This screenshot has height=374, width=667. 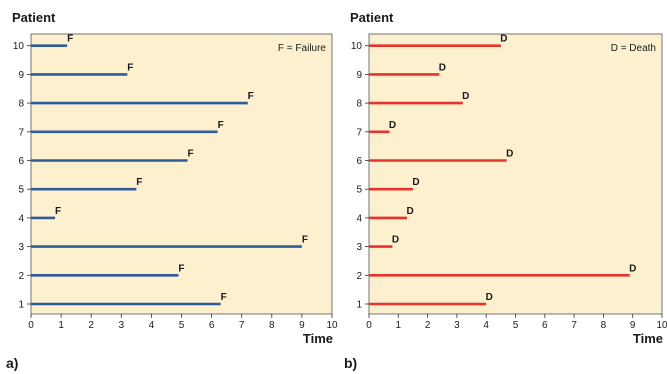 What do you see at coordinates (574, 325) in the screenshot?
I see `x-tick-label-b-7: 7` at bounding box center [574, 325].